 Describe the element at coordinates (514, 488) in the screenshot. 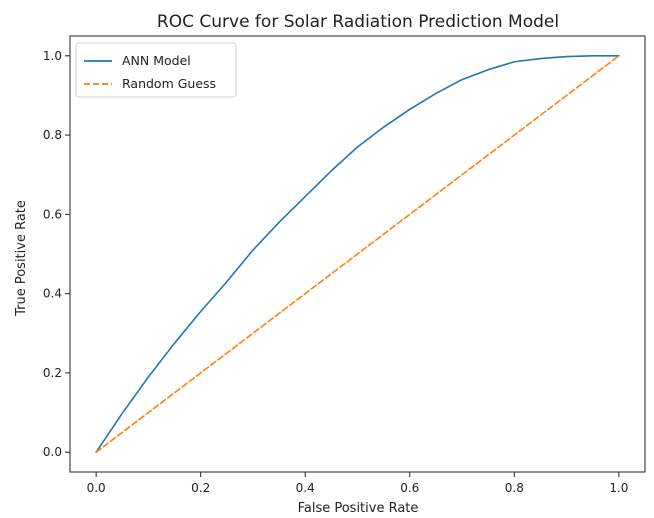

I see `x-tick-label: 0.8` at that location.